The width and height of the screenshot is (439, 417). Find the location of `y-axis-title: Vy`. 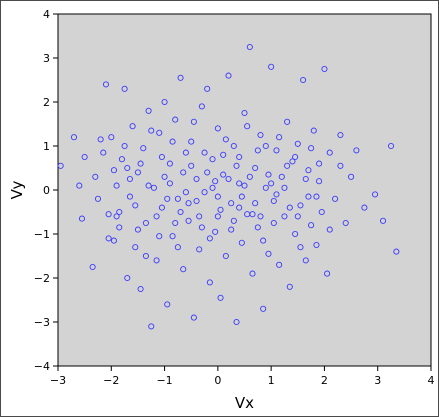

y-axis-title: Vy is located at coordinates (17, 190).